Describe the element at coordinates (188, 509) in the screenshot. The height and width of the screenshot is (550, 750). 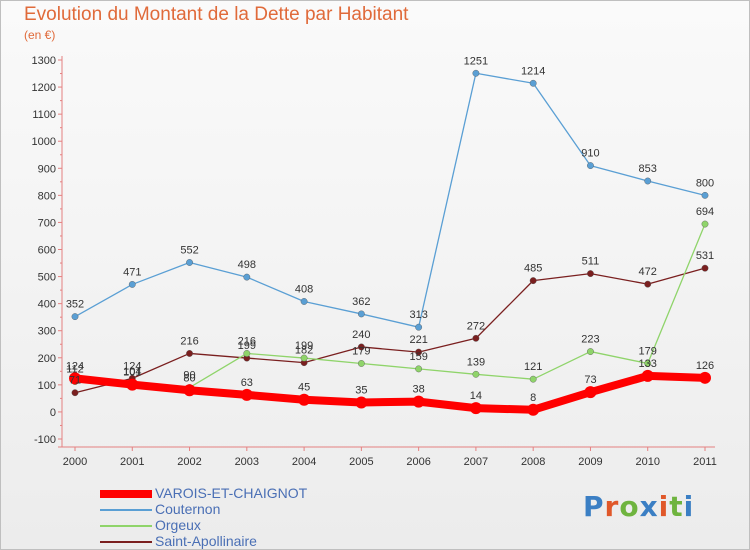
I see `legend-label: Couternon` at that location.